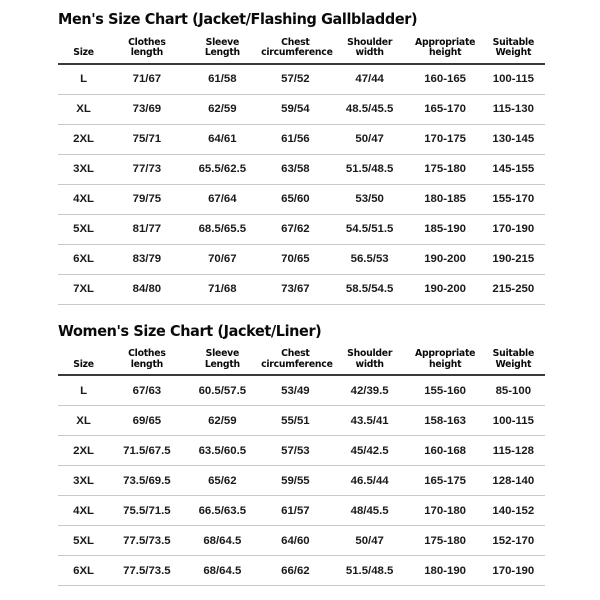  What do you see at coordinates (222, 451) in the screenshot?
I see `cell-sleeve-length: 63.5/60.5` at bounding box center [222, 451].